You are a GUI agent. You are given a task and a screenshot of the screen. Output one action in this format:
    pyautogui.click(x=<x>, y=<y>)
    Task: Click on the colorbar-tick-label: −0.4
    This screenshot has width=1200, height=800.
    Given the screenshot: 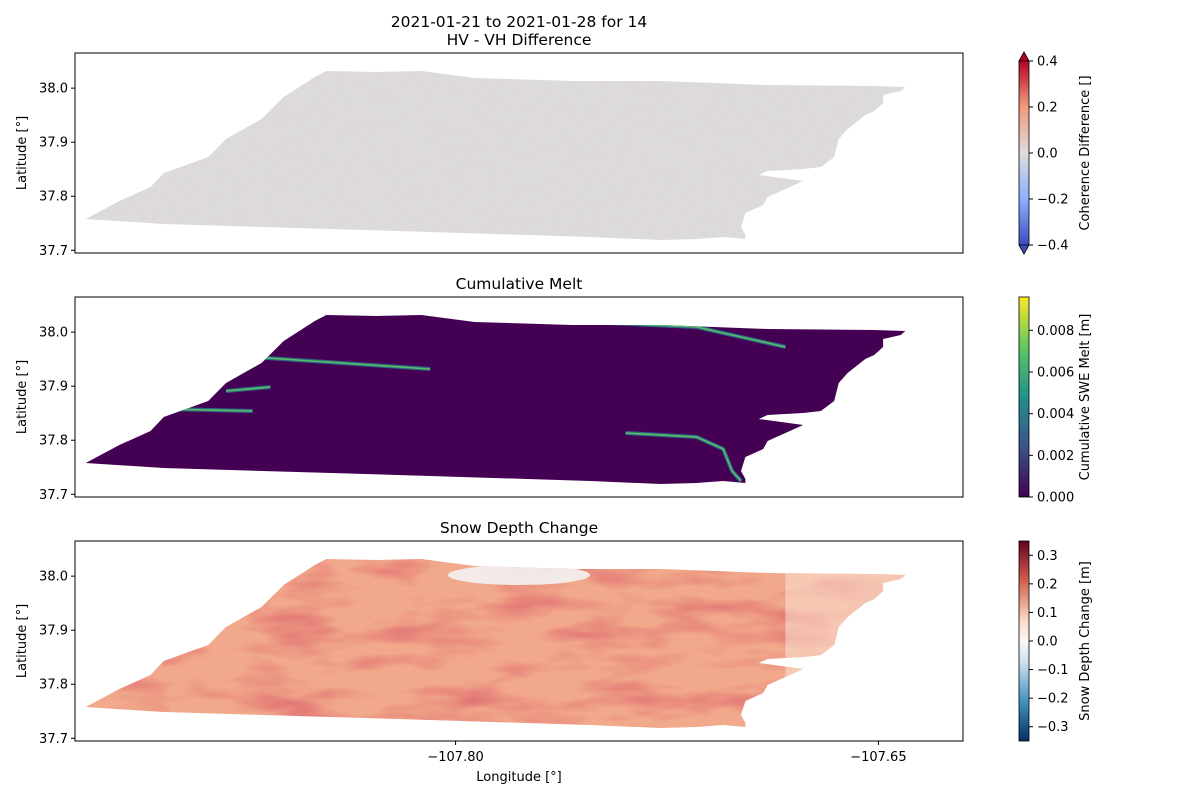 What is the action you would take?
    pyautogui.click(x=1053, y=246)
    